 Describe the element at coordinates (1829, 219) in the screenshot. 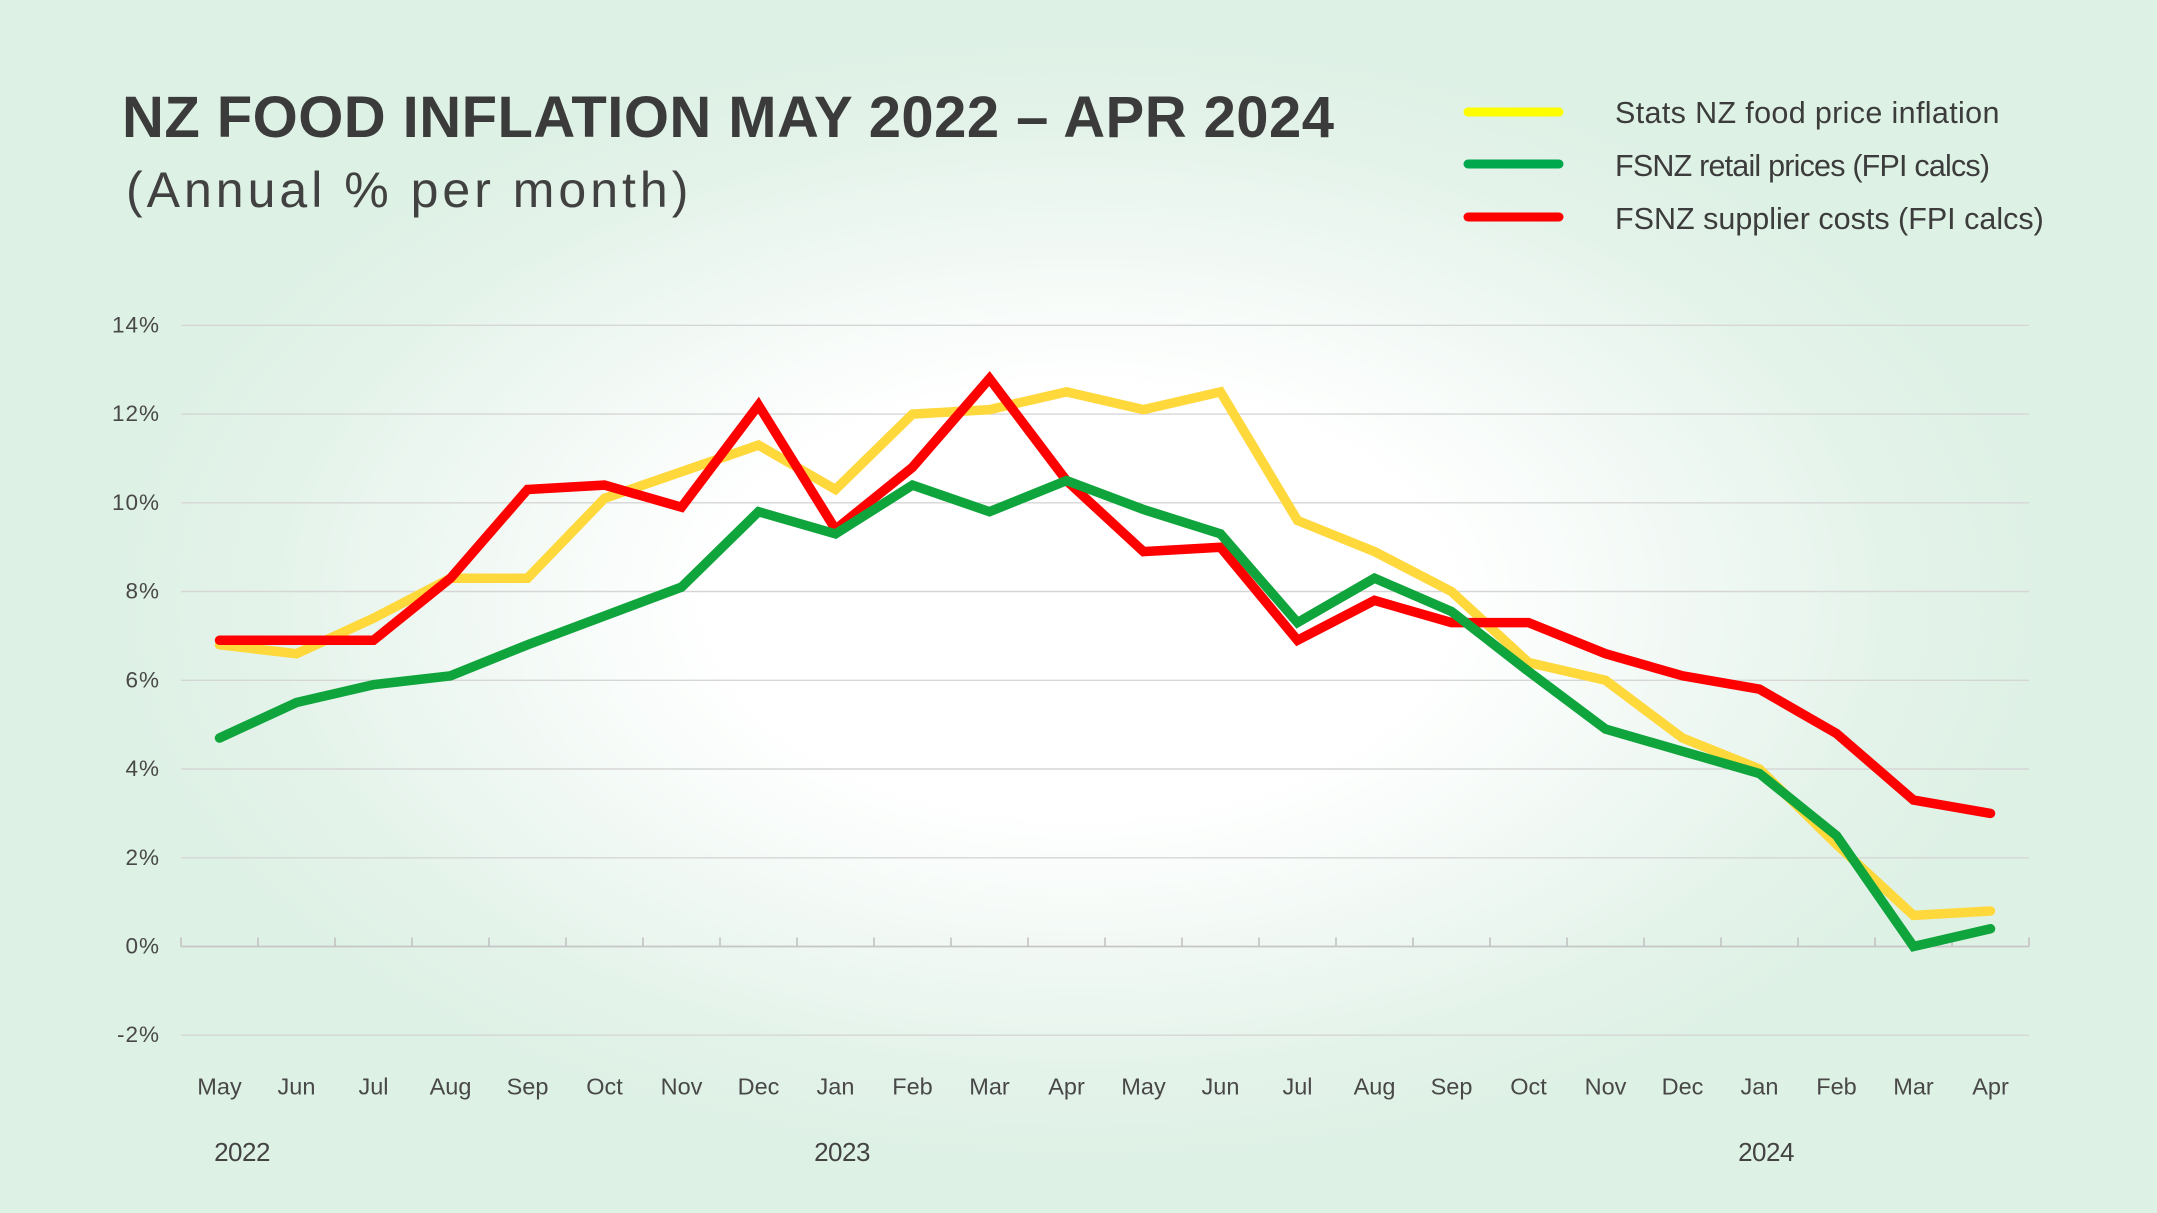

I see `svg-text:FSNZ supplier costs (FPI calcs: FSNZ supplier costs (FPI calcs)` at that location.